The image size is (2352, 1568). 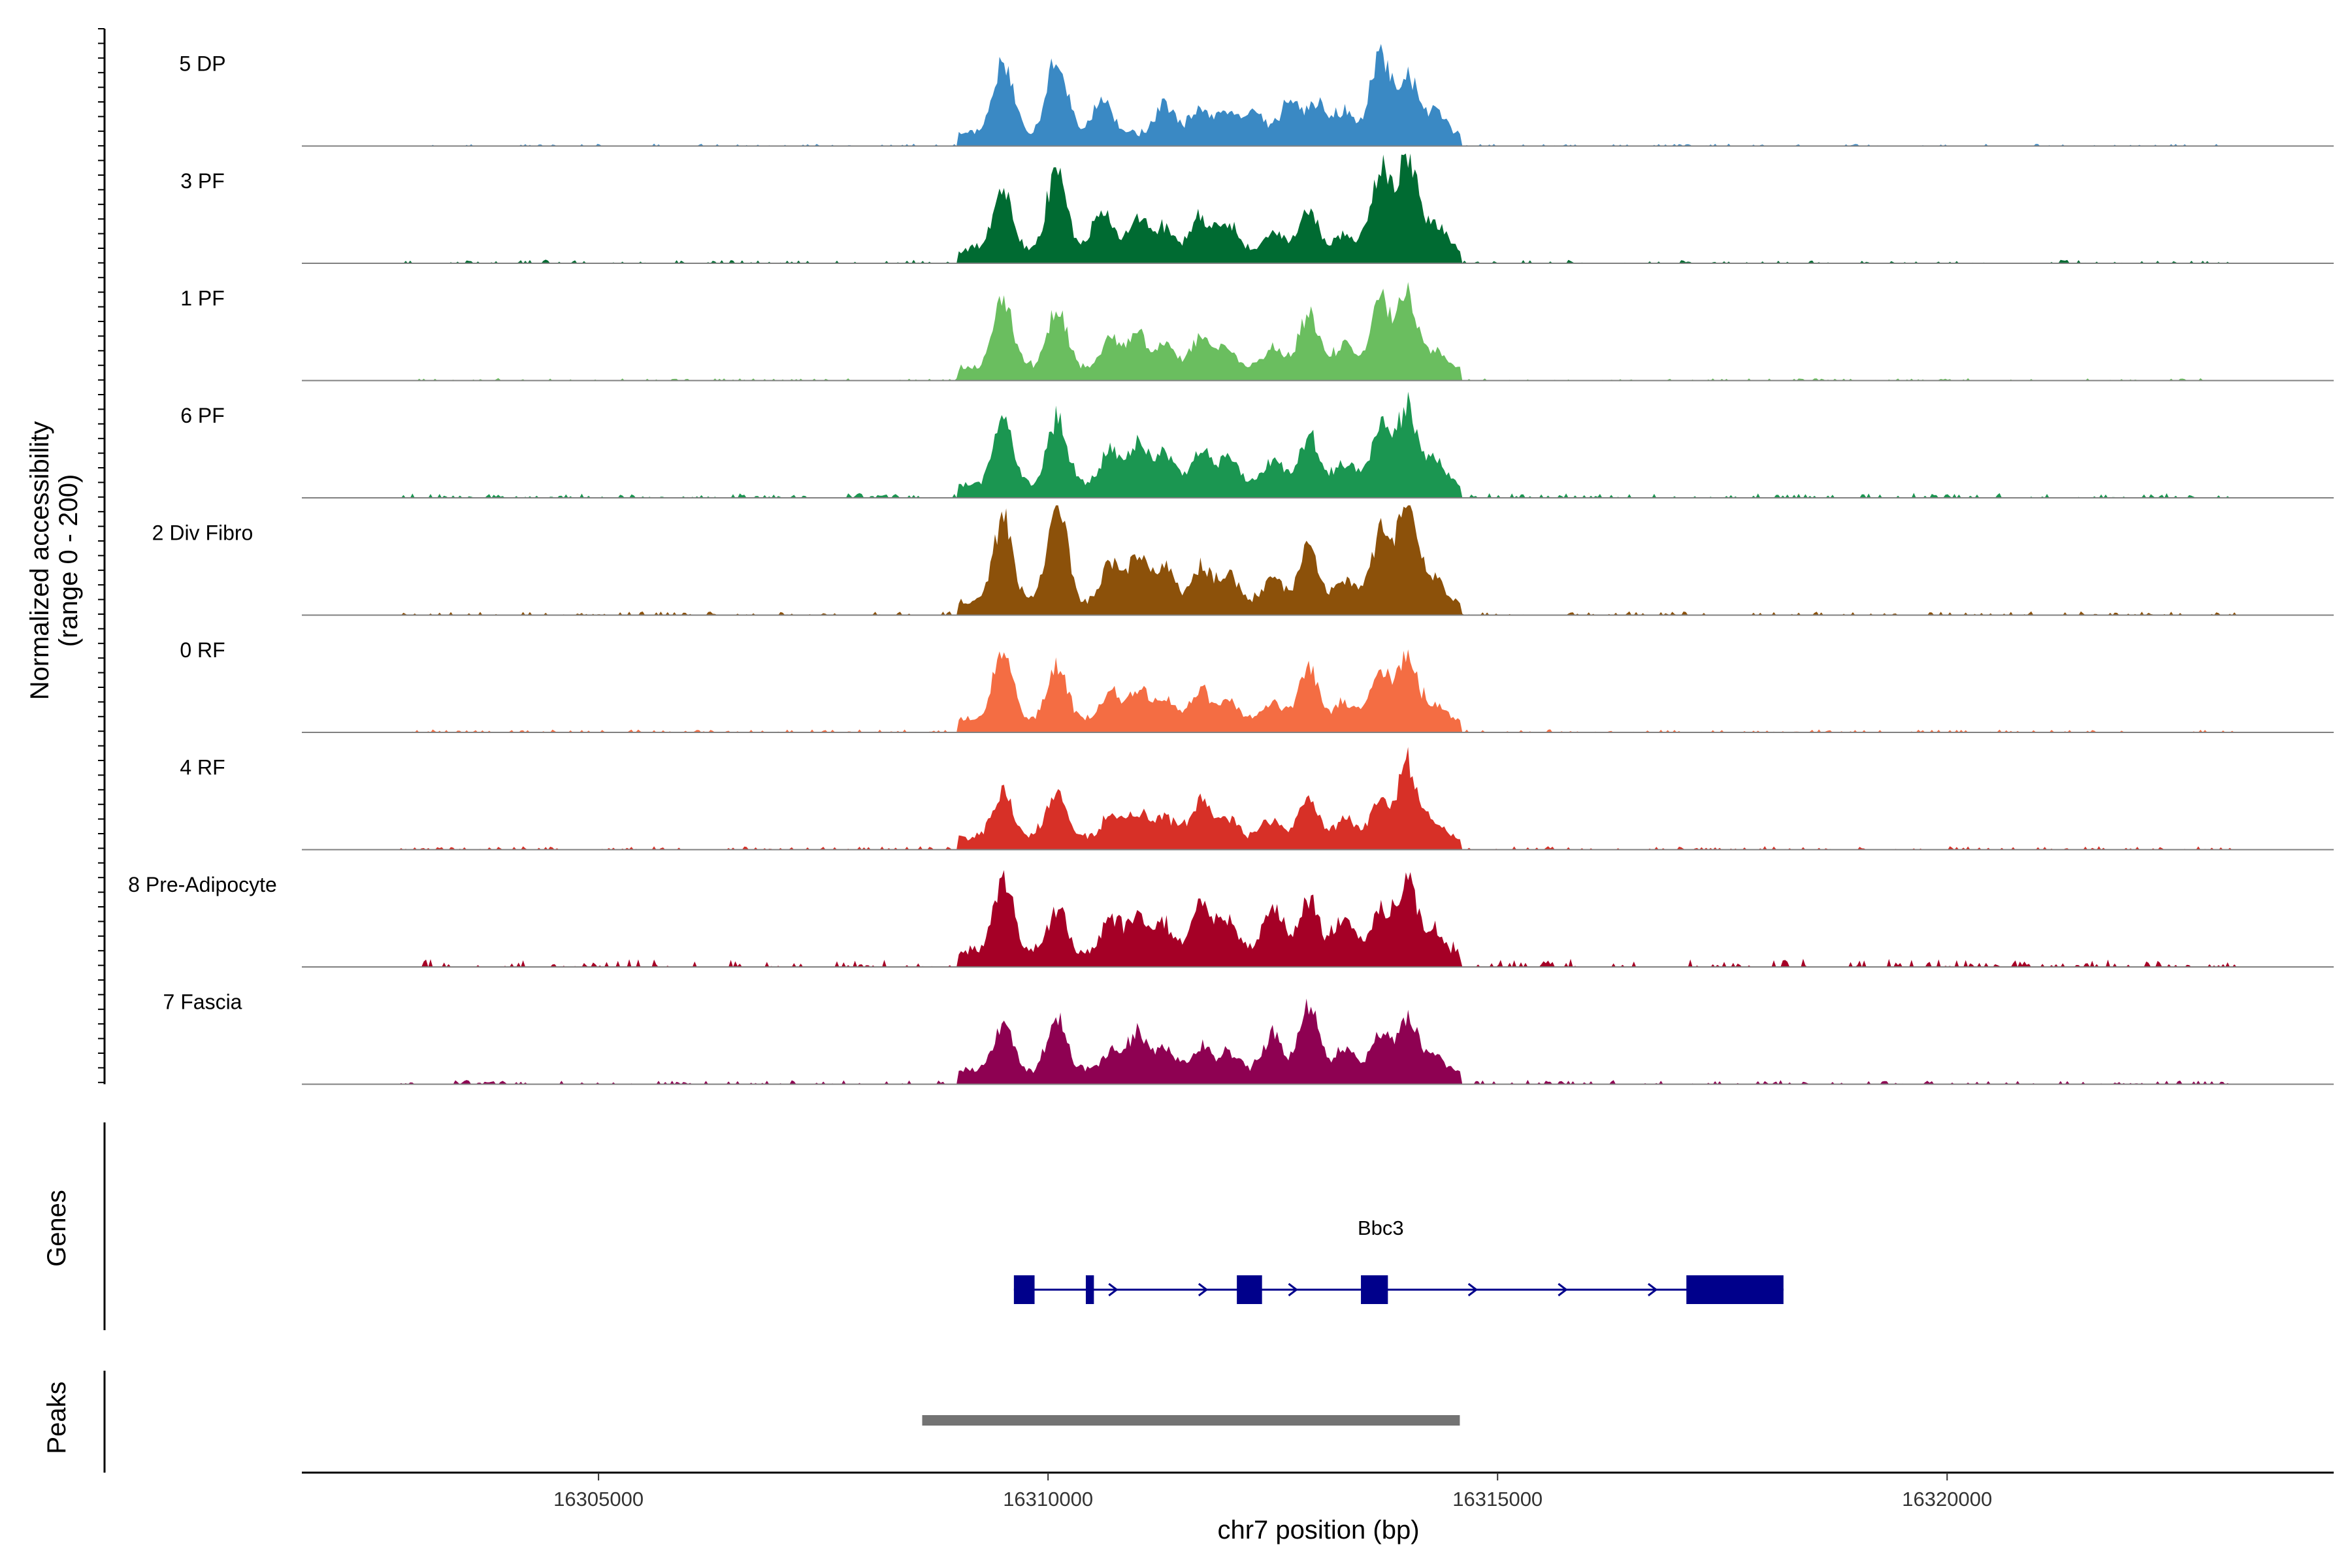 I want to click on x-axis: 16305000 16310000 16315000 16320000, so click(x=1318, y=1491).